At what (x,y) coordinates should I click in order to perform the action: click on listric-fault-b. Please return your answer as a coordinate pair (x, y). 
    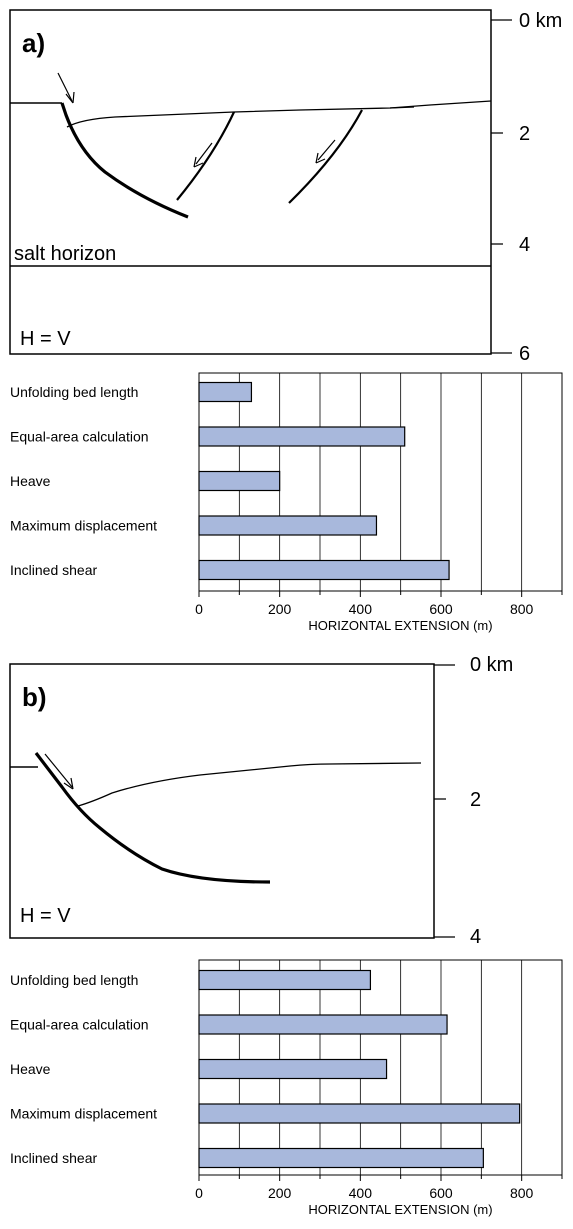
    Looking at the image, I should click on (152, 818).